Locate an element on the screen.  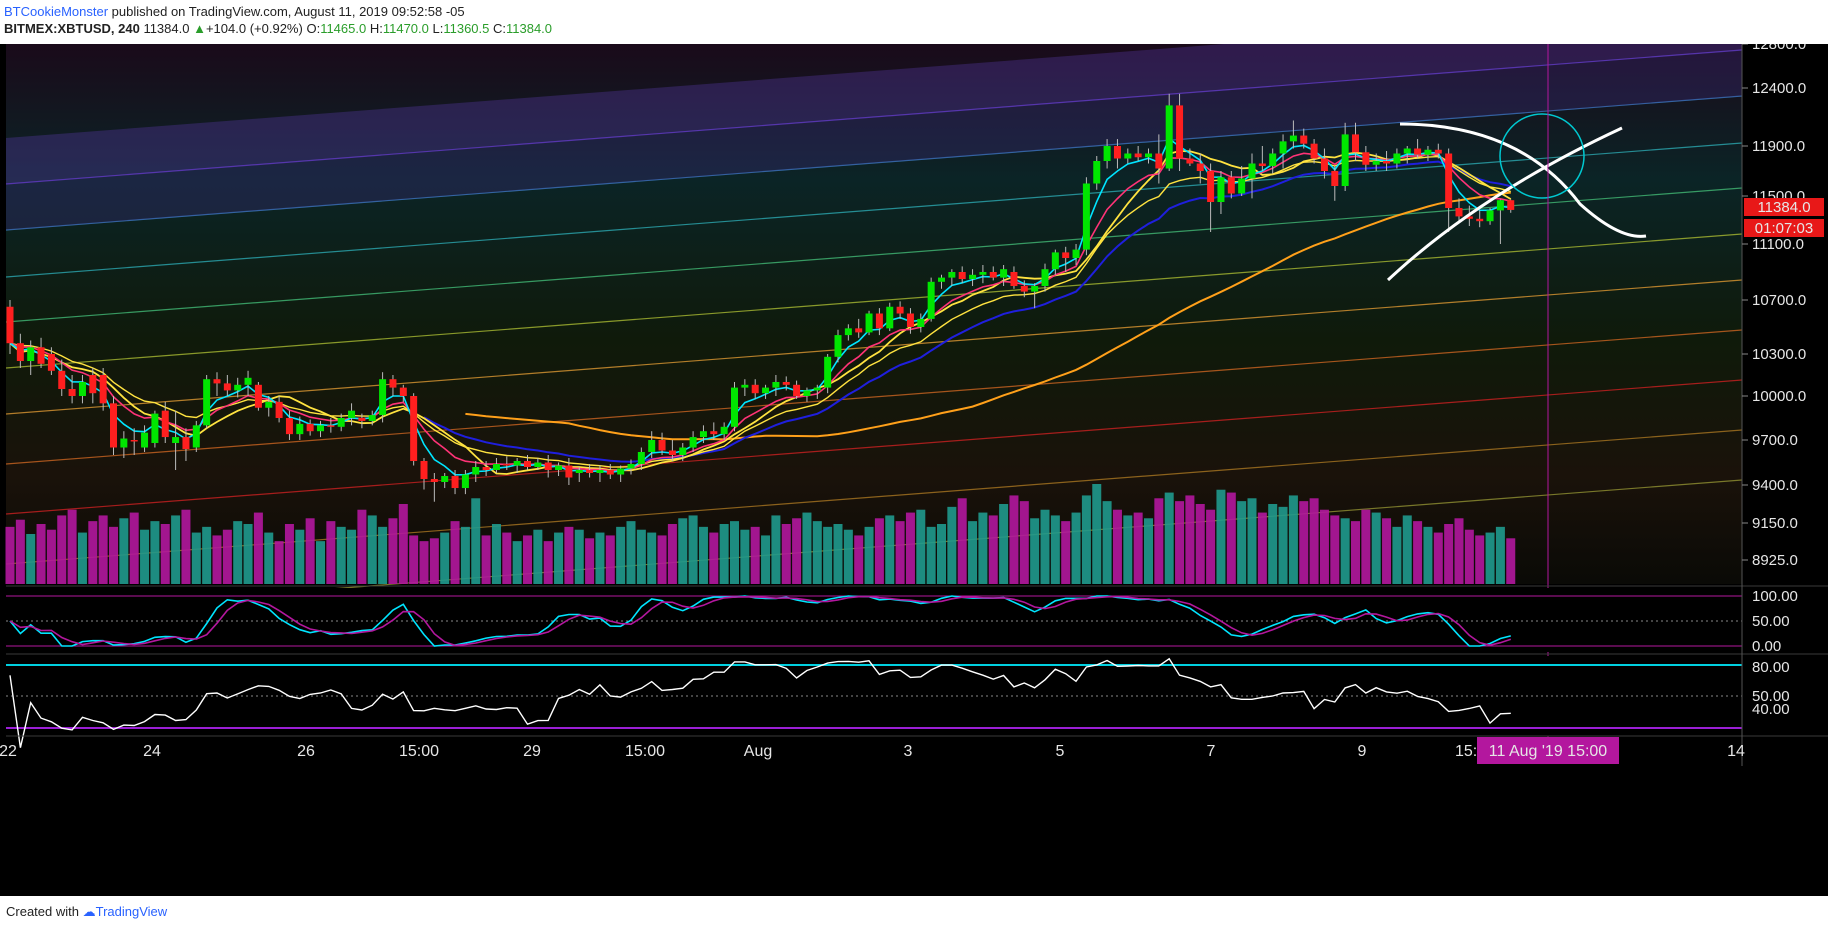
price-tick-label: 12800.0 is located at coordinates (1779, 48).